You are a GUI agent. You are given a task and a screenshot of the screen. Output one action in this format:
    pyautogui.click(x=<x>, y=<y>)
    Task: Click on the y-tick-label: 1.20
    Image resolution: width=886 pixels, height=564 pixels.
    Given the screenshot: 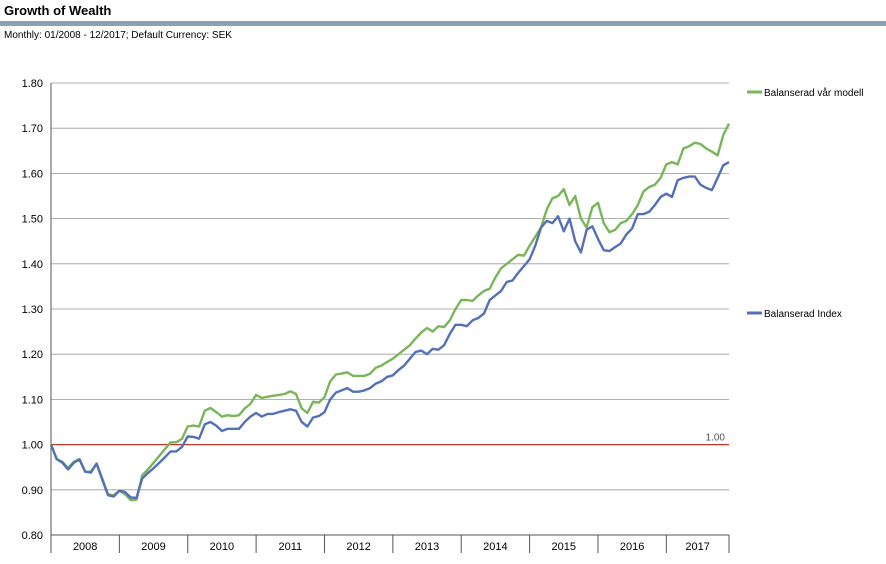 What is the action you would take?
    pyautogui.click(x=32, y=355)
    